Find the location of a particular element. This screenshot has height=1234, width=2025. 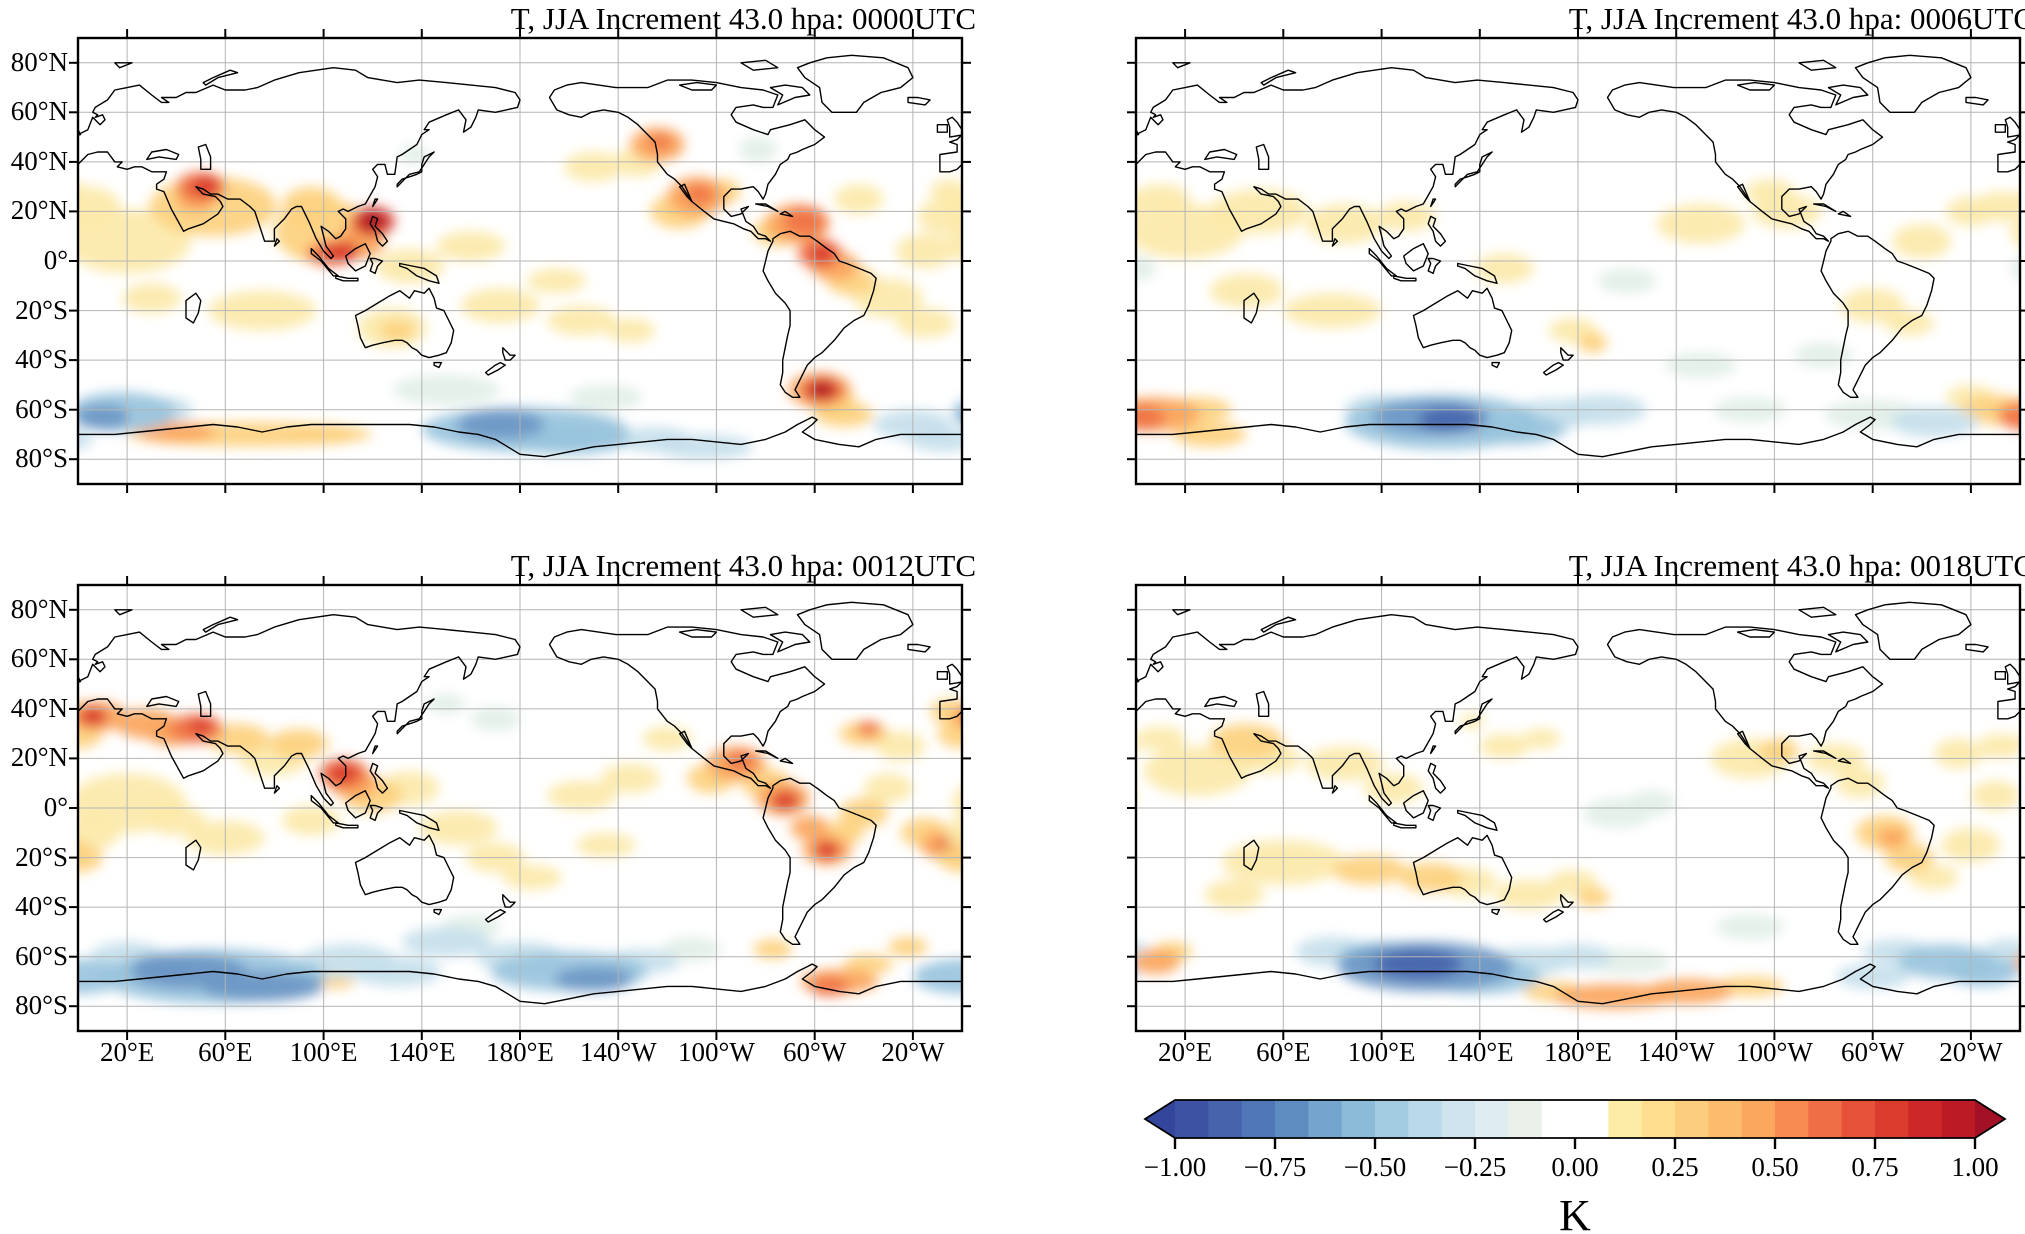

panel-title-0000utc: T, JJA Increment 43.0 hpa: 0000UTC is located at coordinates (743, 18).